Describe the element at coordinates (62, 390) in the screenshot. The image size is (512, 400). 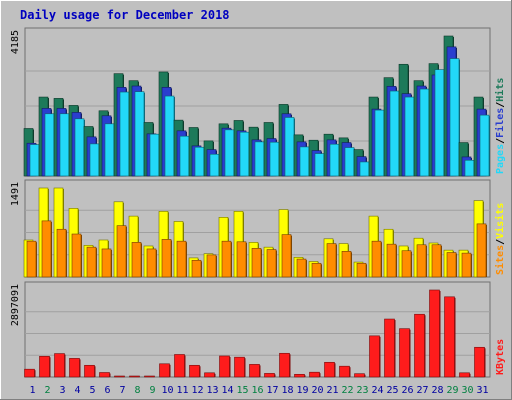
I see `day-label-3: 3` at that location.